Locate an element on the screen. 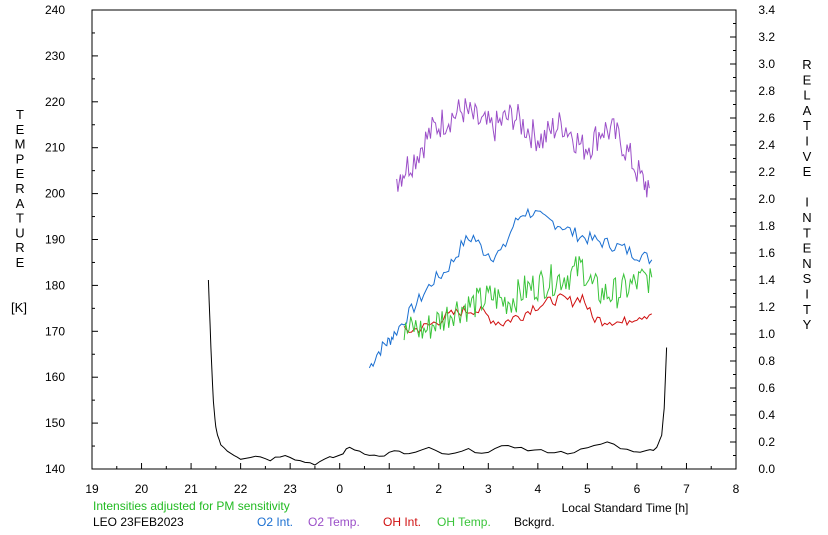  right-tick-label: 1.0 is located at coordinates (766, 334).